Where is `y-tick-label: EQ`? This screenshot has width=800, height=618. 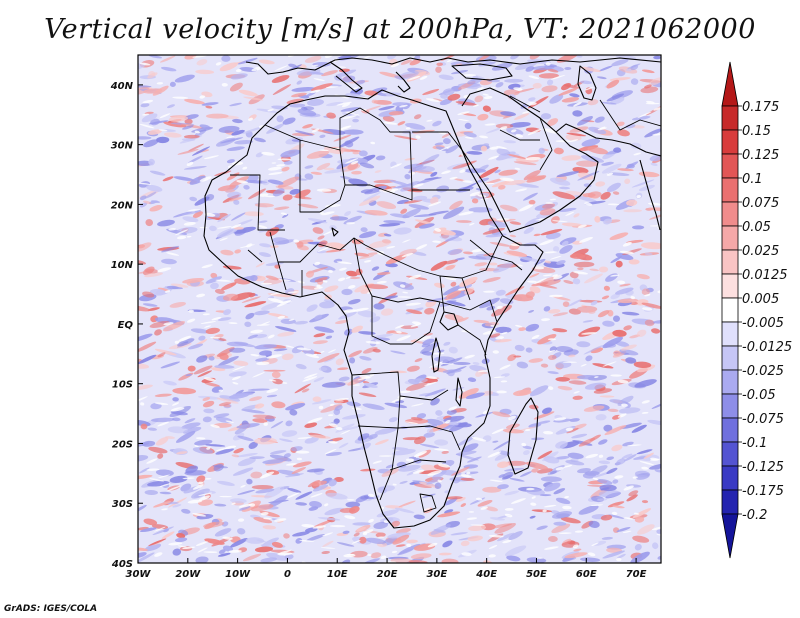
y-tick-label: EQ is located at coordinates (126, 325).